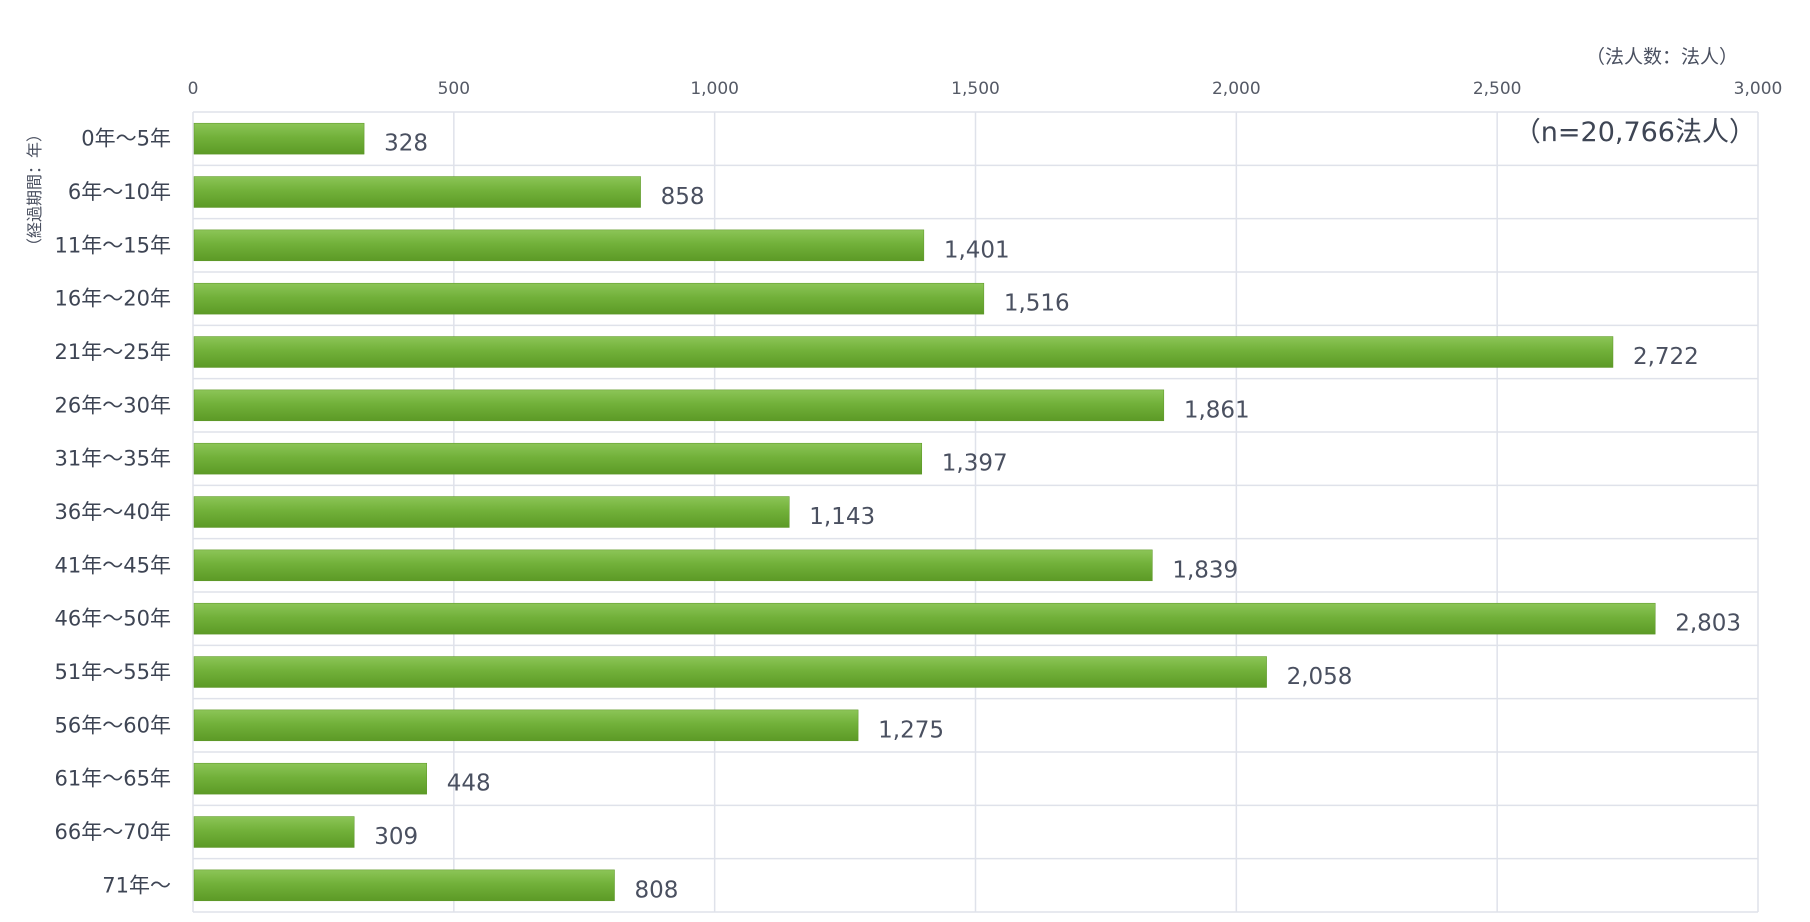 This screenshot has width=1810, height=922. Describe the element at coordinates (1758, 89) in the screenshot. I see `x-tick-label: 3,000` at that location.